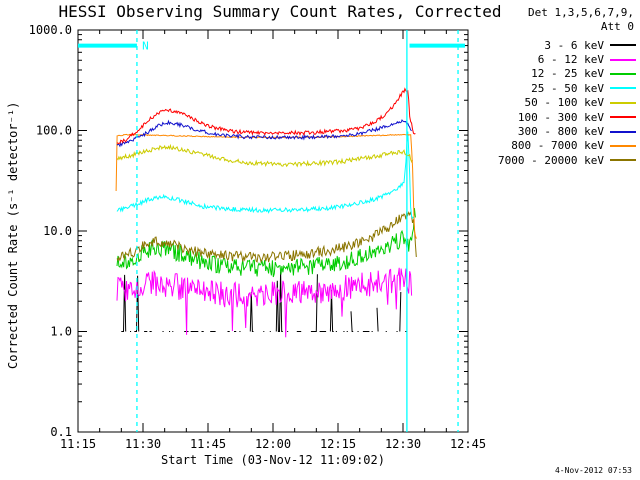 Image resolution: width=640 pixels, height=480 pixels. What do you see at coordinates (266, 236) in the screenshot?
I see `series-line-7000-20000keV` at bounding box center [266, 236].